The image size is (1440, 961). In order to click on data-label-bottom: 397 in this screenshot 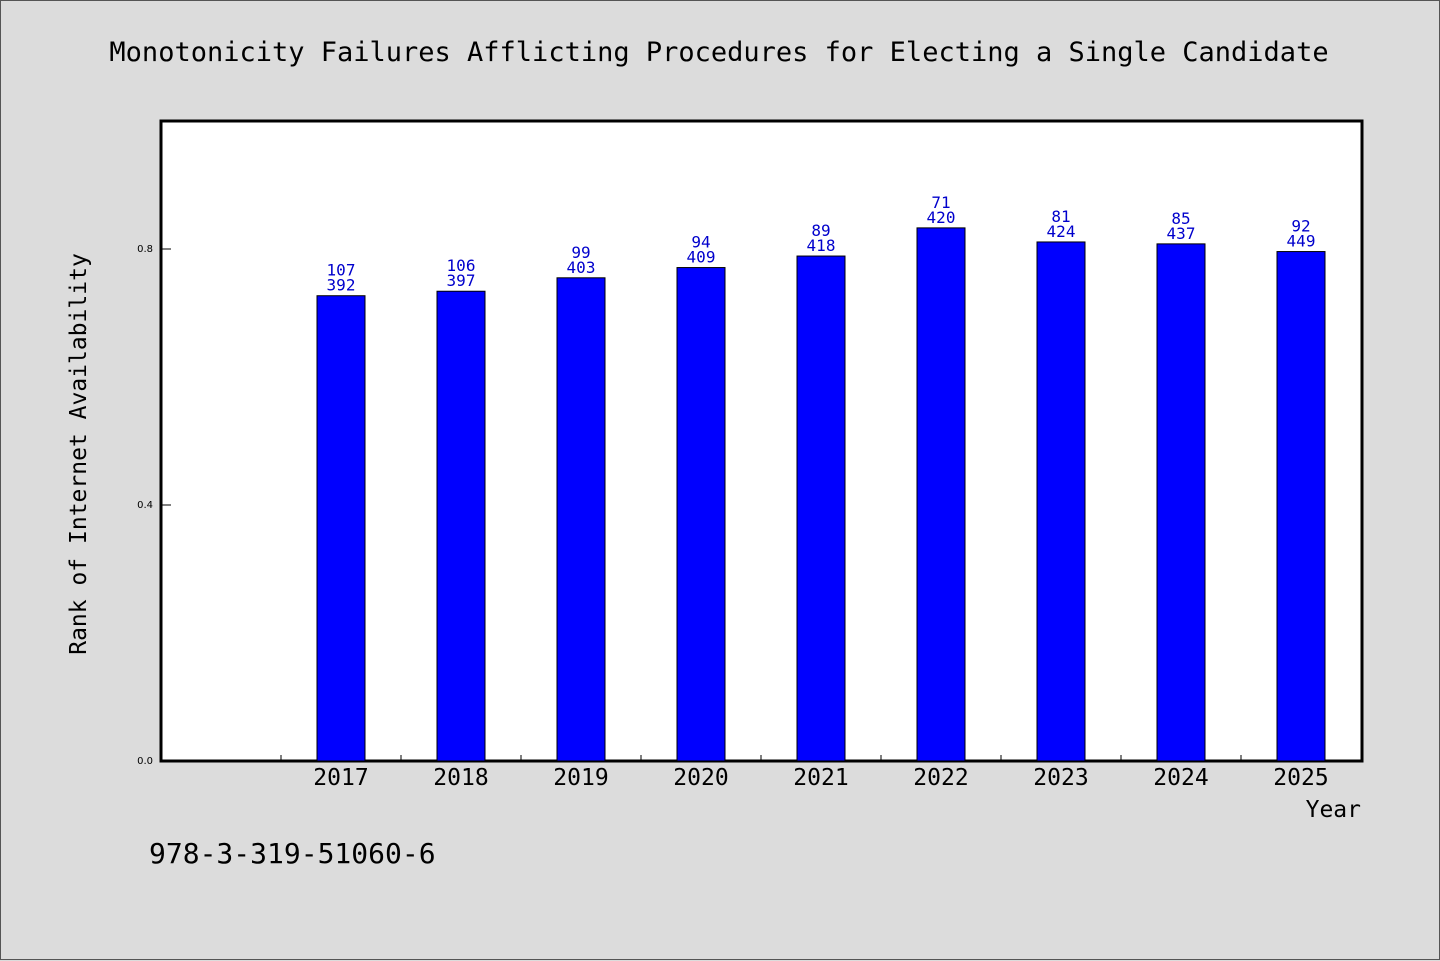, I will do `click(461, 280)`.